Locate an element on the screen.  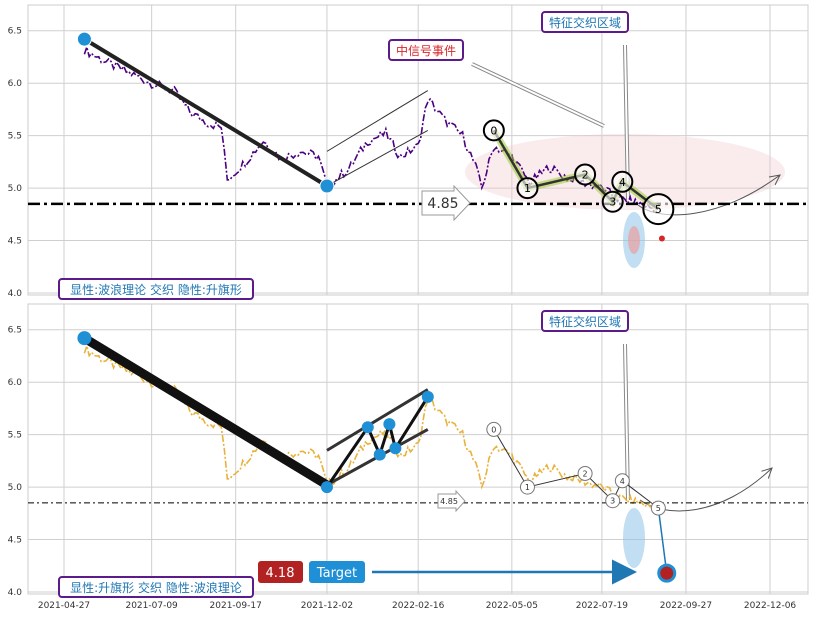
downtrend-line-bottom is located at coordinates (206, 411).